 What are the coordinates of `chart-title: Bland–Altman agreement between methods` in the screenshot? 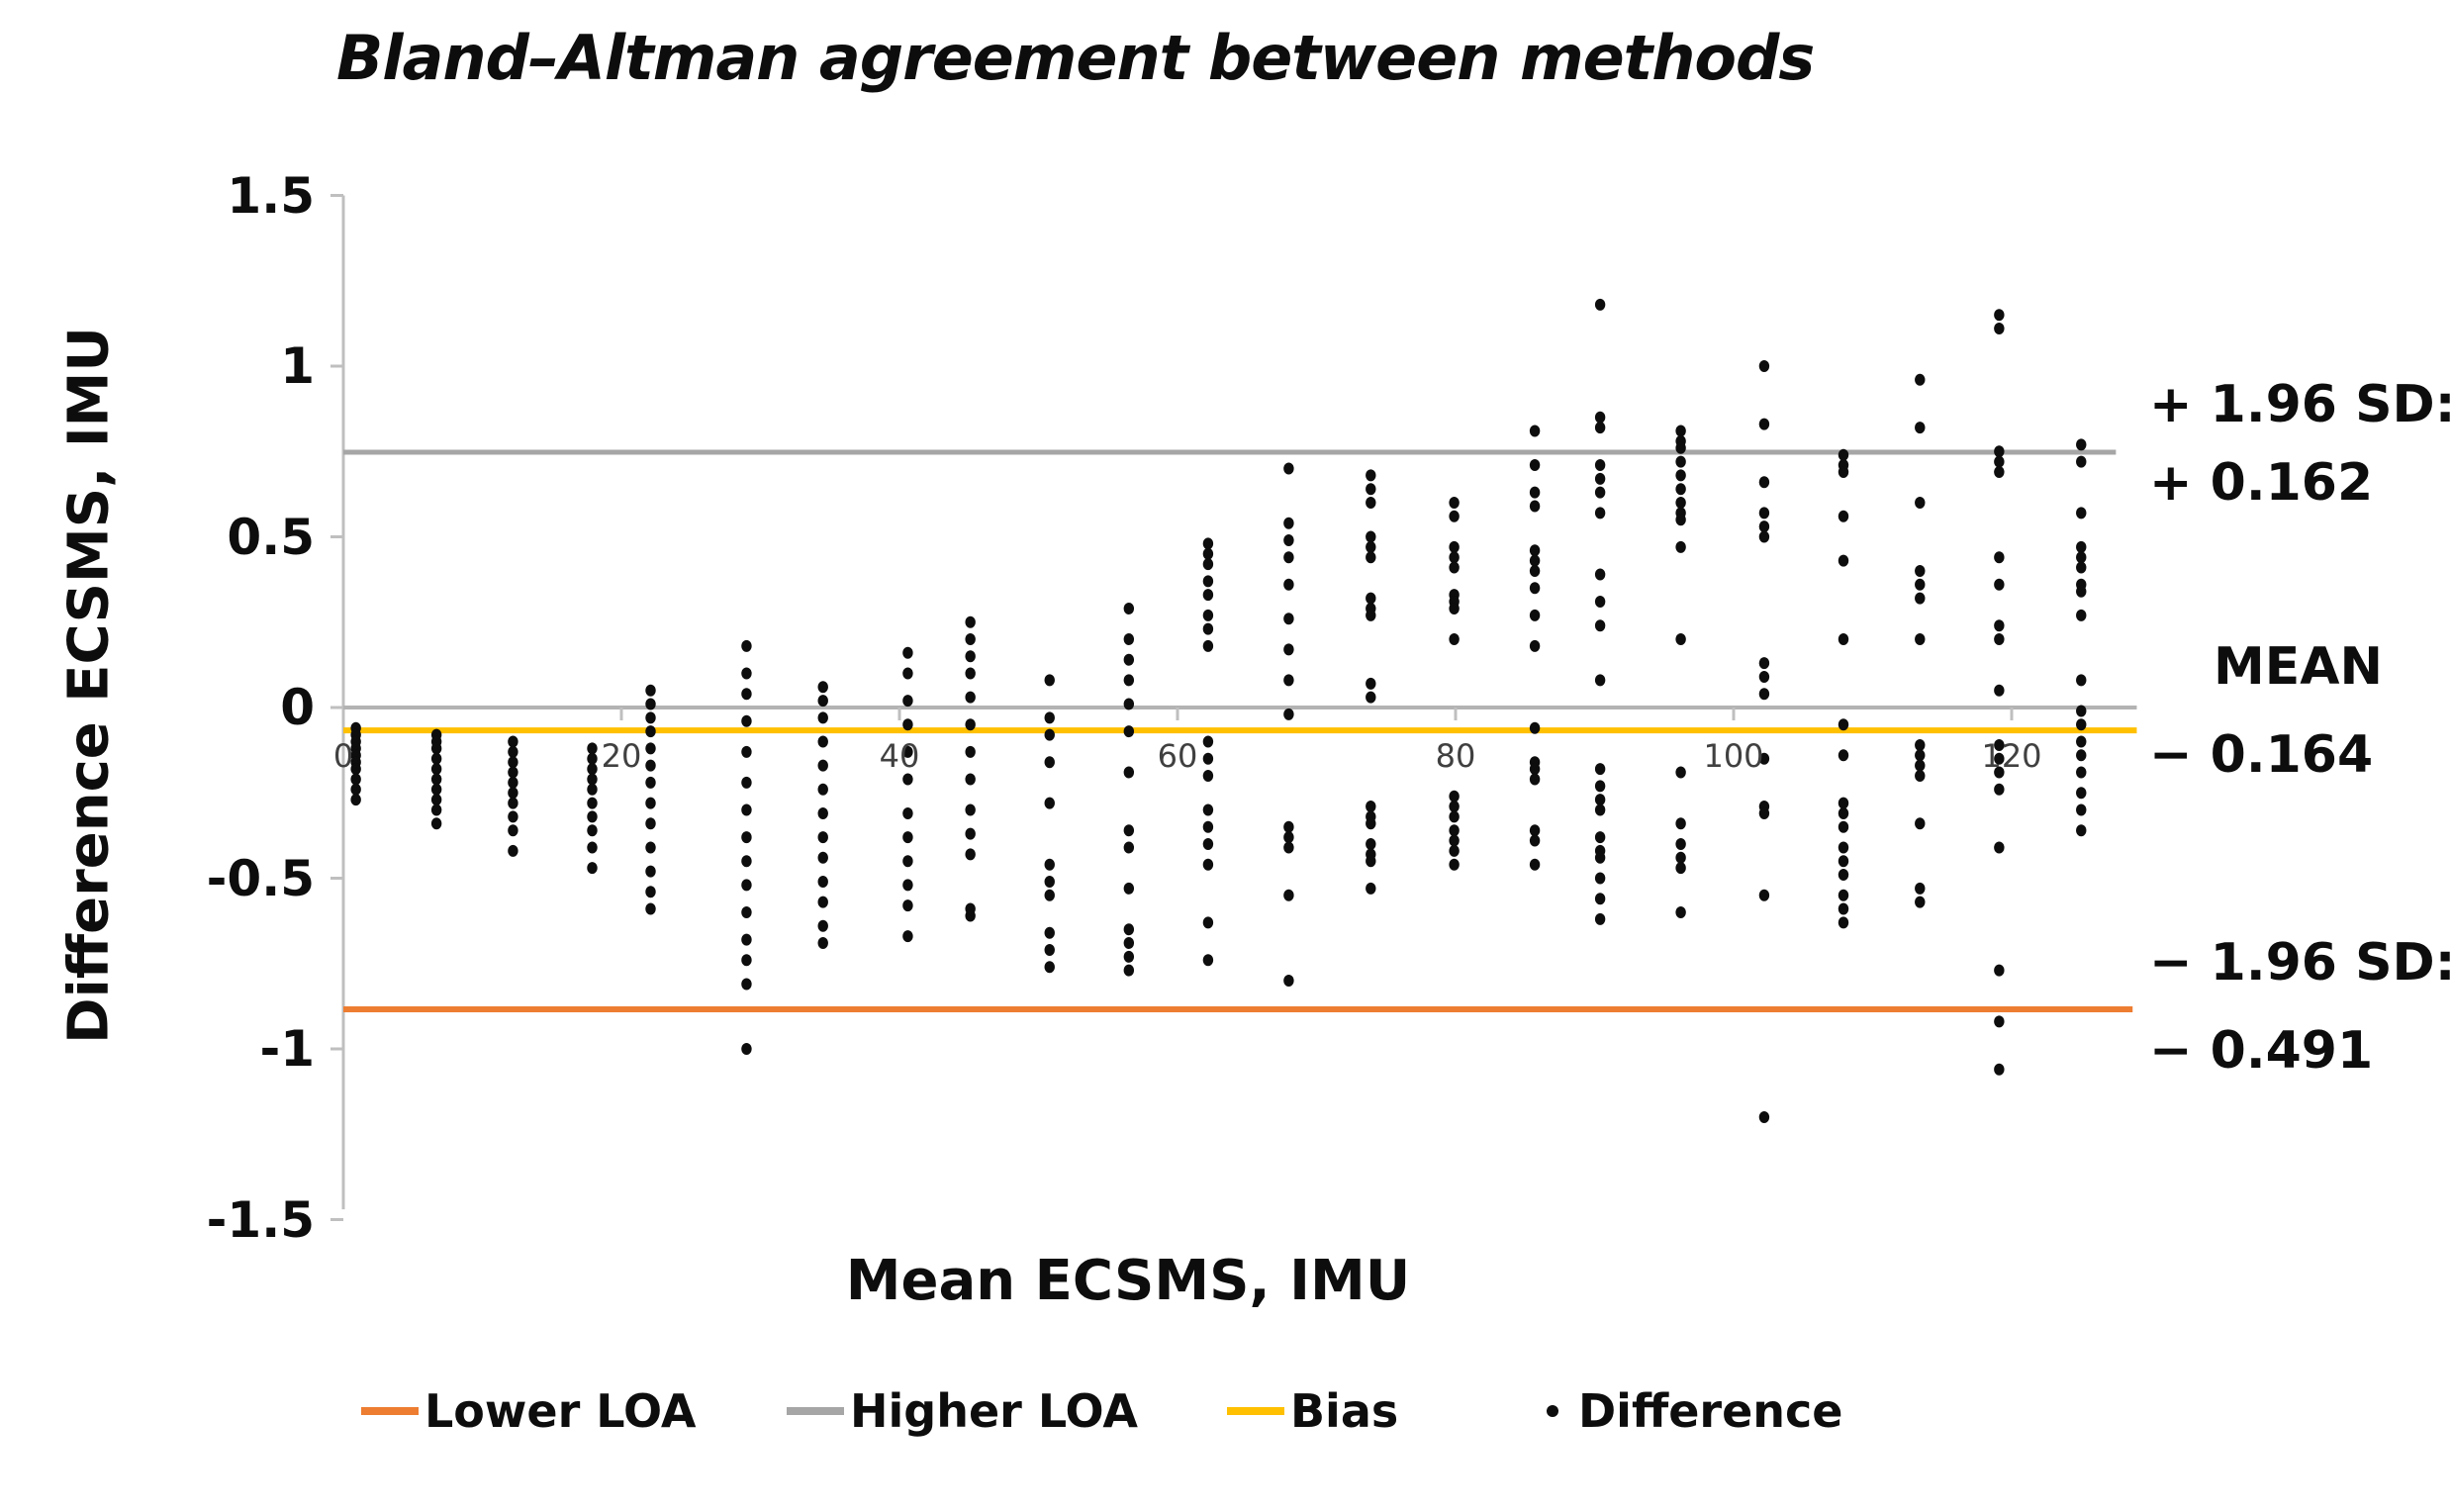 It's located at (1075, 58).